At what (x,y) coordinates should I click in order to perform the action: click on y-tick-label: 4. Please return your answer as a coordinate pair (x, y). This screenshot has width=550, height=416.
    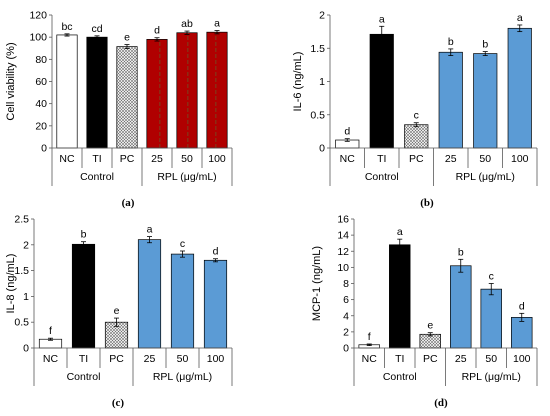
    Looking at the image, I should click on (346, 316).